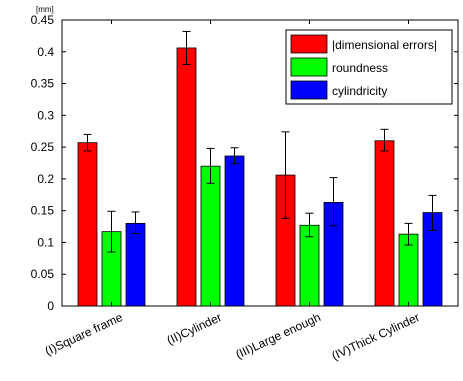 The width and height of the screenshot is (463, 381). What do you see at coordinates (359, 91) in the screenshot?
I see `legend-entry-label: cylindricity` at bounding box center [359, 91].